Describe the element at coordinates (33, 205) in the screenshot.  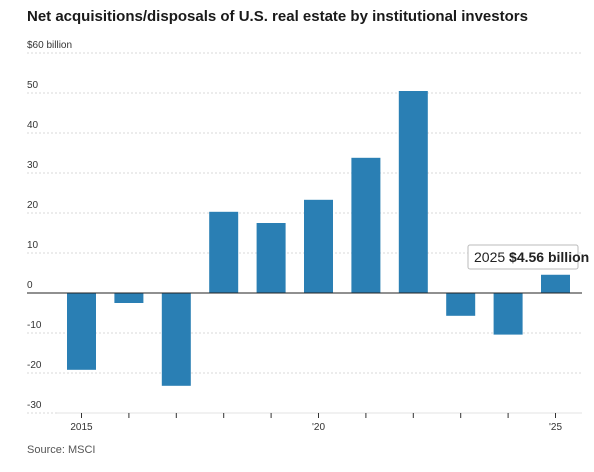
I see `y-tick-label: 20` at that location.